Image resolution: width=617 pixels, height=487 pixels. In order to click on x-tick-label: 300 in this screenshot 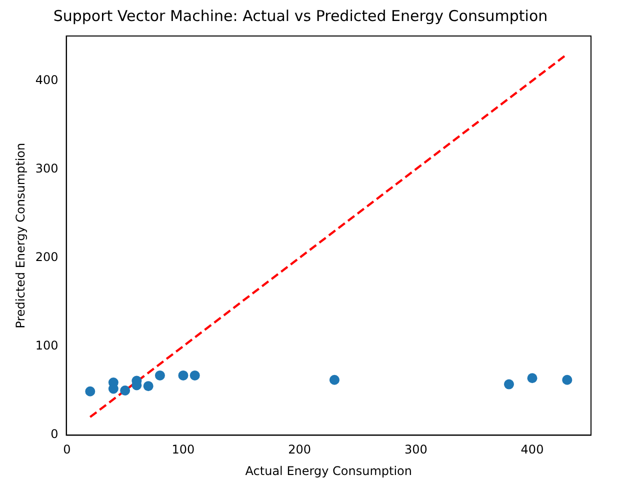, I will do `click(416, 449)`.